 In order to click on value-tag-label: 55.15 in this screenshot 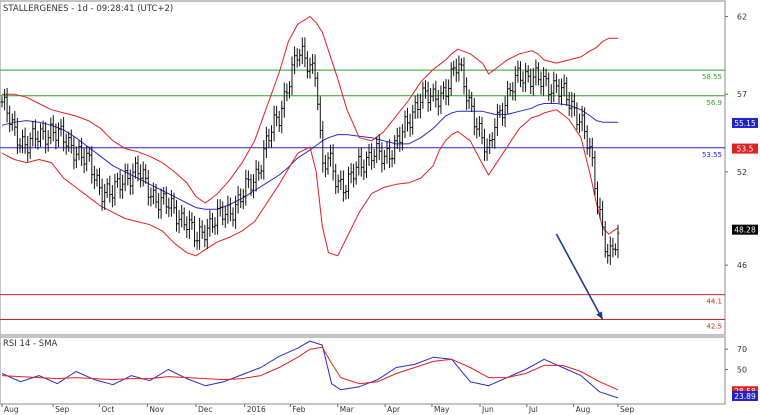, I will do `click(745, 123)`.